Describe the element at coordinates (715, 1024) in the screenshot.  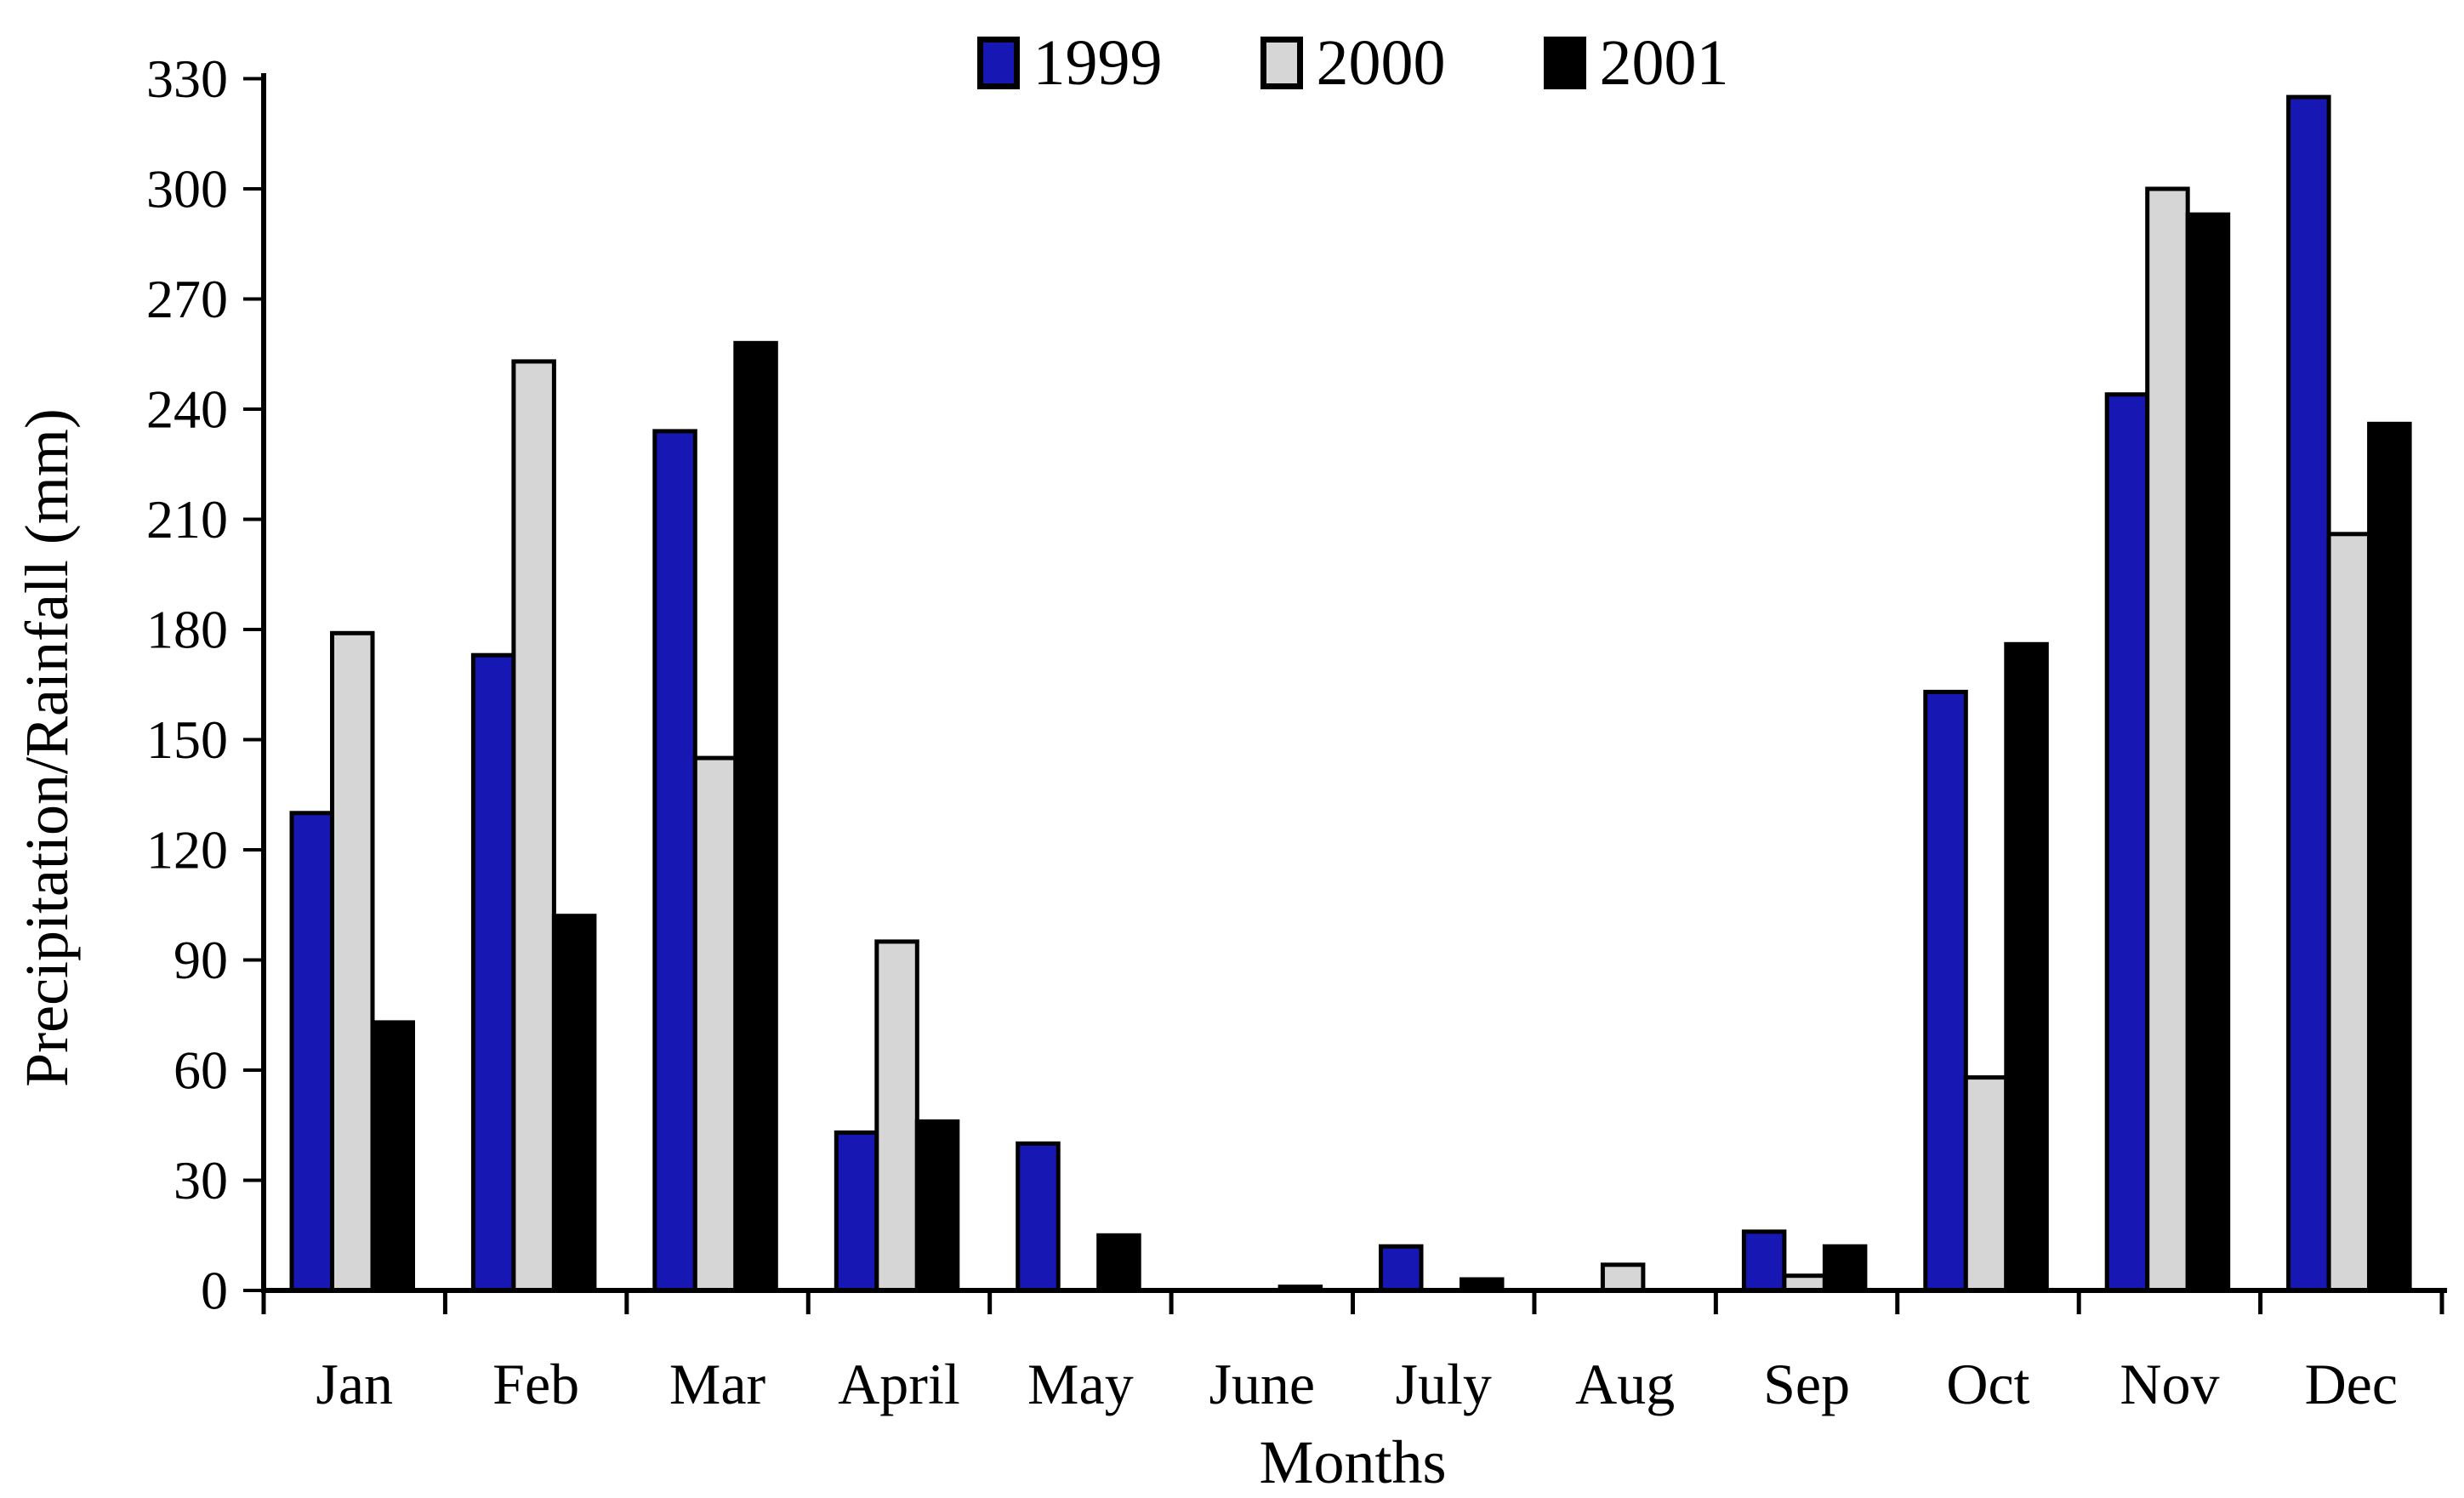
I see `bar-Mar-2000` at that location.